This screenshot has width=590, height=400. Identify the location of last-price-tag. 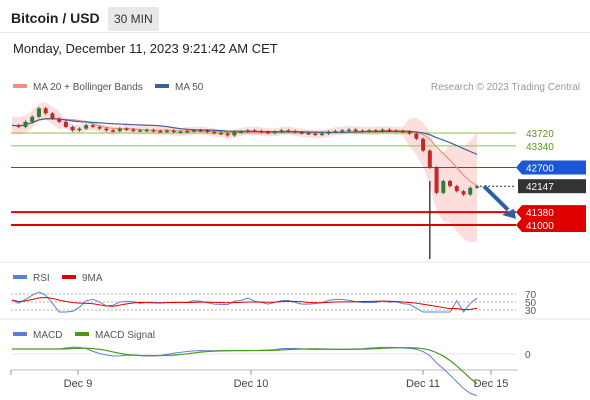
(552, 186).